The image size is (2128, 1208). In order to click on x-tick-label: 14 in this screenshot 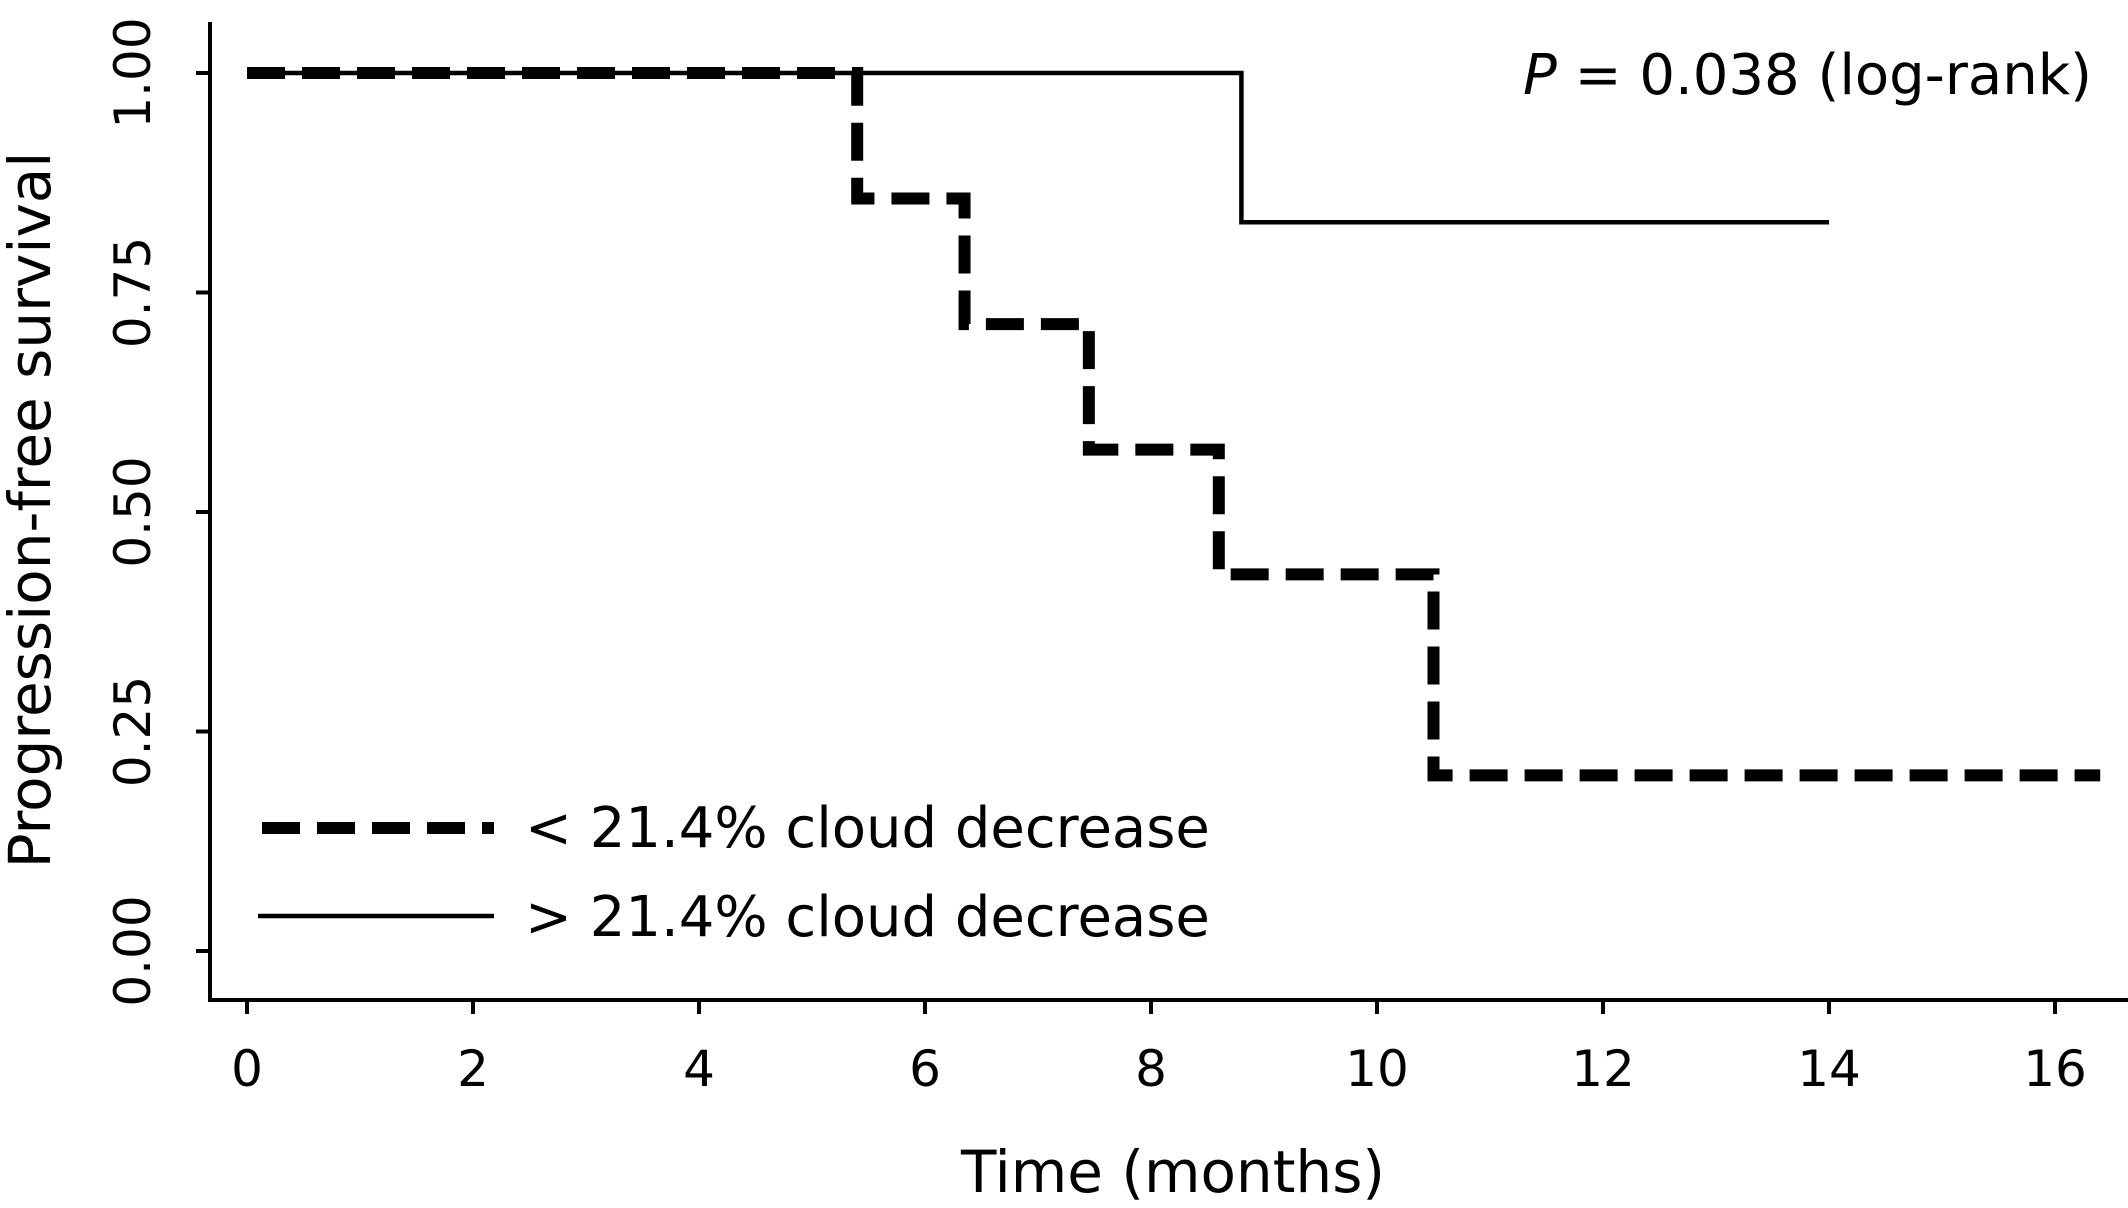, I will do `click(1829, 1069)`.